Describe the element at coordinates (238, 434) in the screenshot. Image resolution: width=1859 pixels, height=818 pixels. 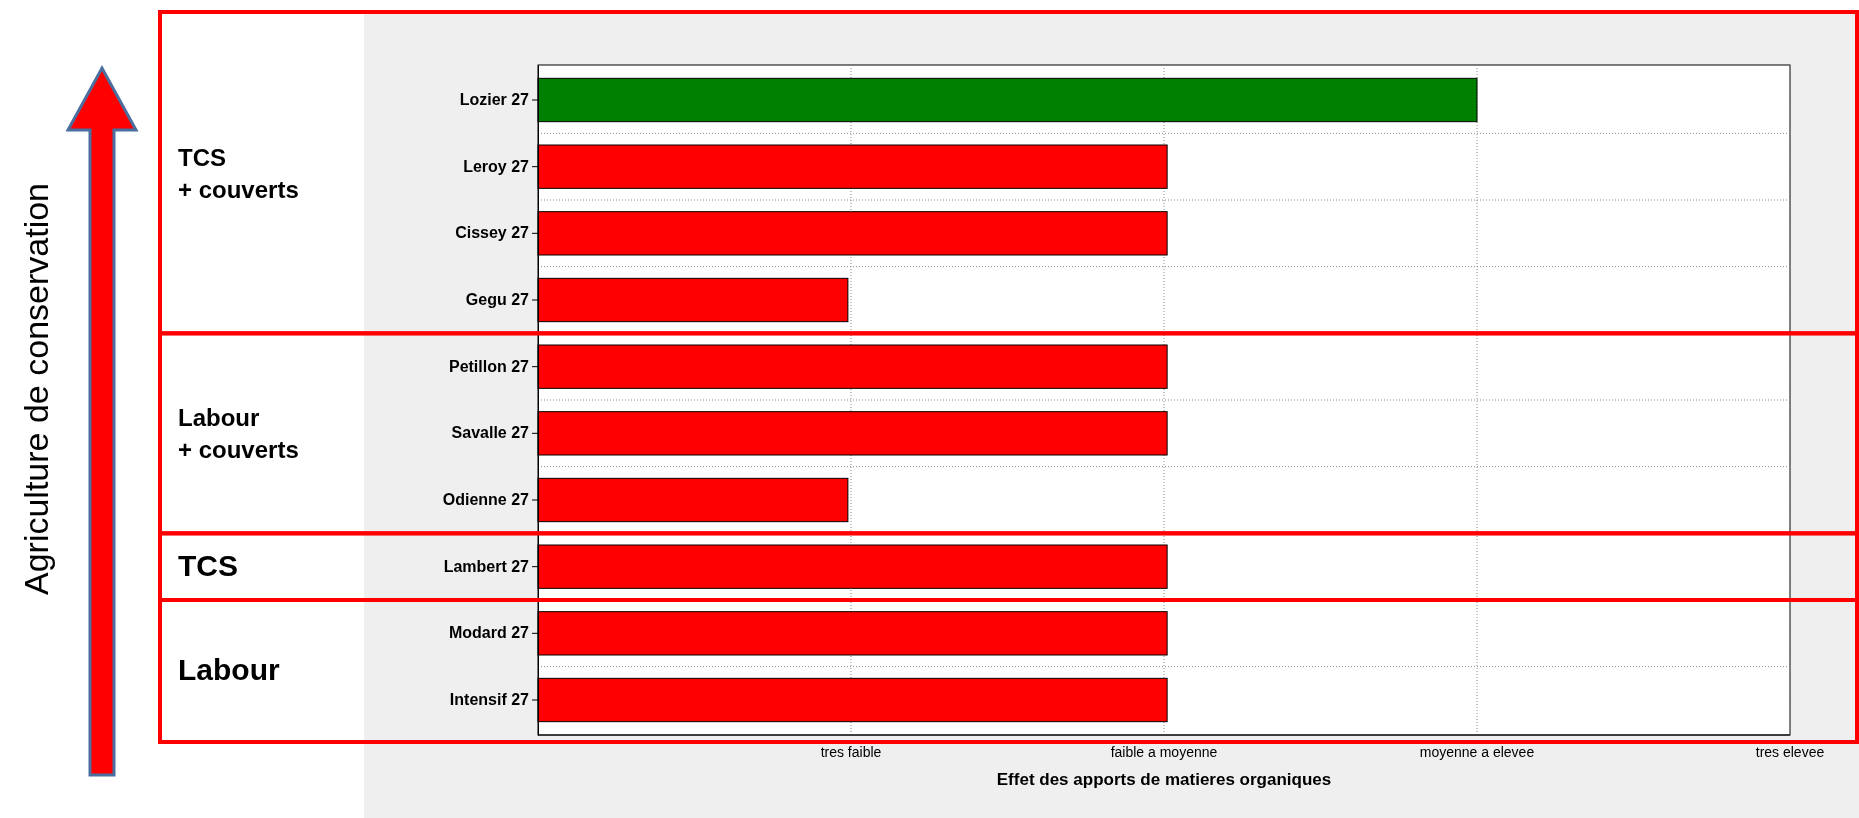
I see `text: Labour + couverts` at that location.